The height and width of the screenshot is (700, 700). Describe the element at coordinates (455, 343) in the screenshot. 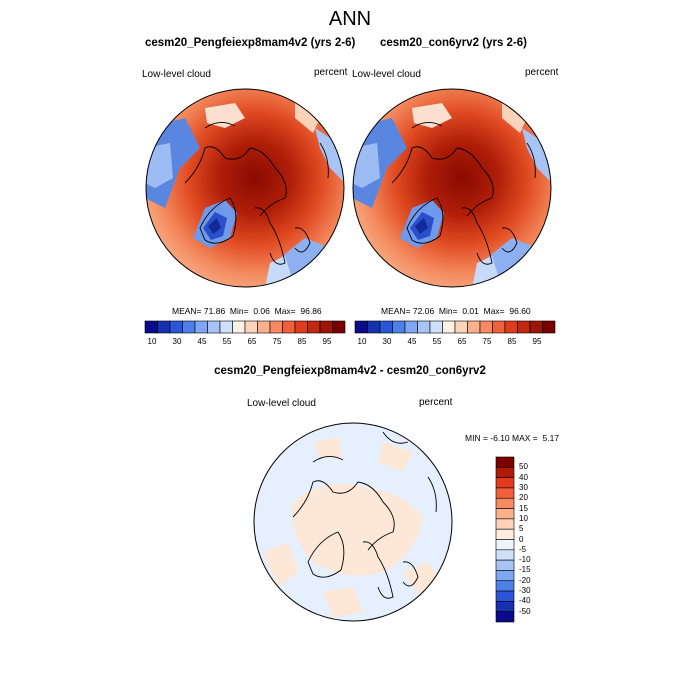

I see `colorbar-panel-2-ticks: 10 30 45 55 65 75 85 95` at that location.